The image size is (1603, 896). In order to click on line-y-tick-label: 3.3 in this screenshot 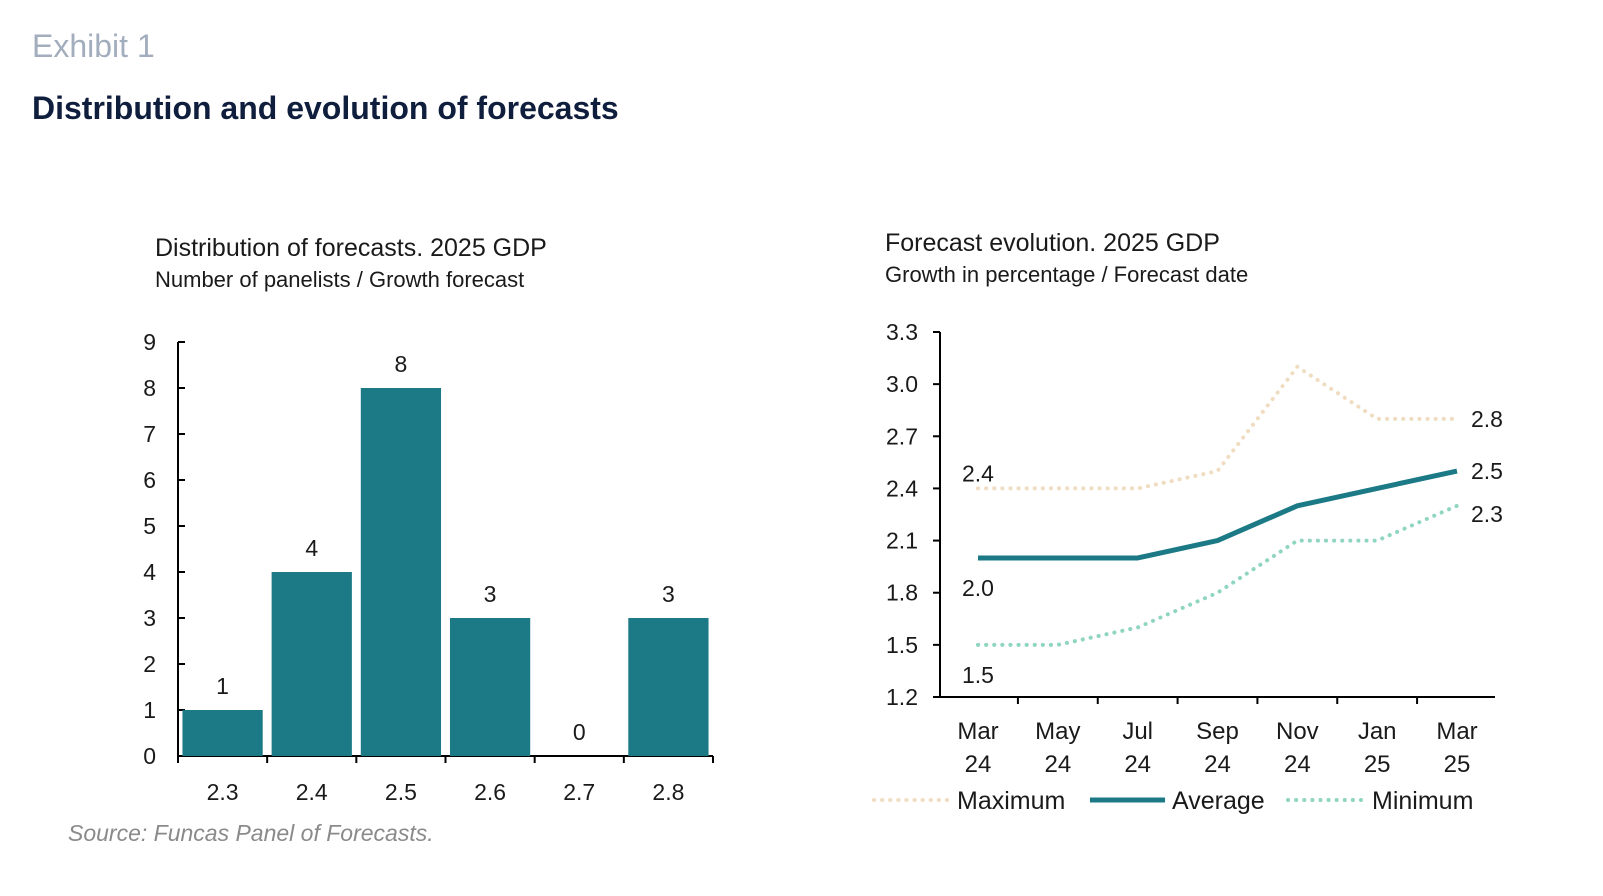, I will do `click(902, 332)`.